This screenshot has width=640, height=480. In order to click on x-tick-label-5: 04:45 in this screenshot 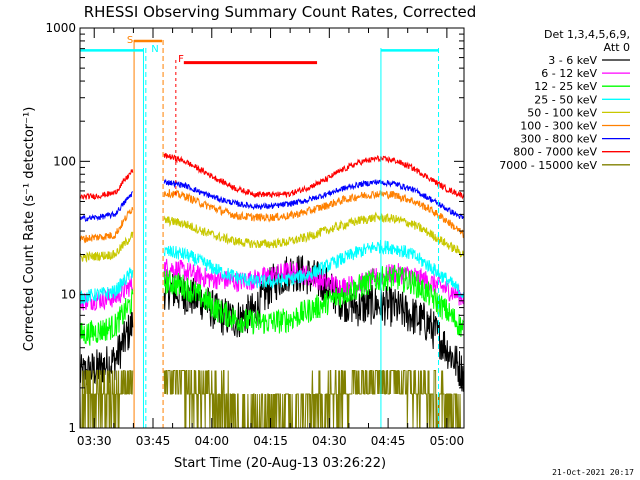, I will do `click(388, 441)`.